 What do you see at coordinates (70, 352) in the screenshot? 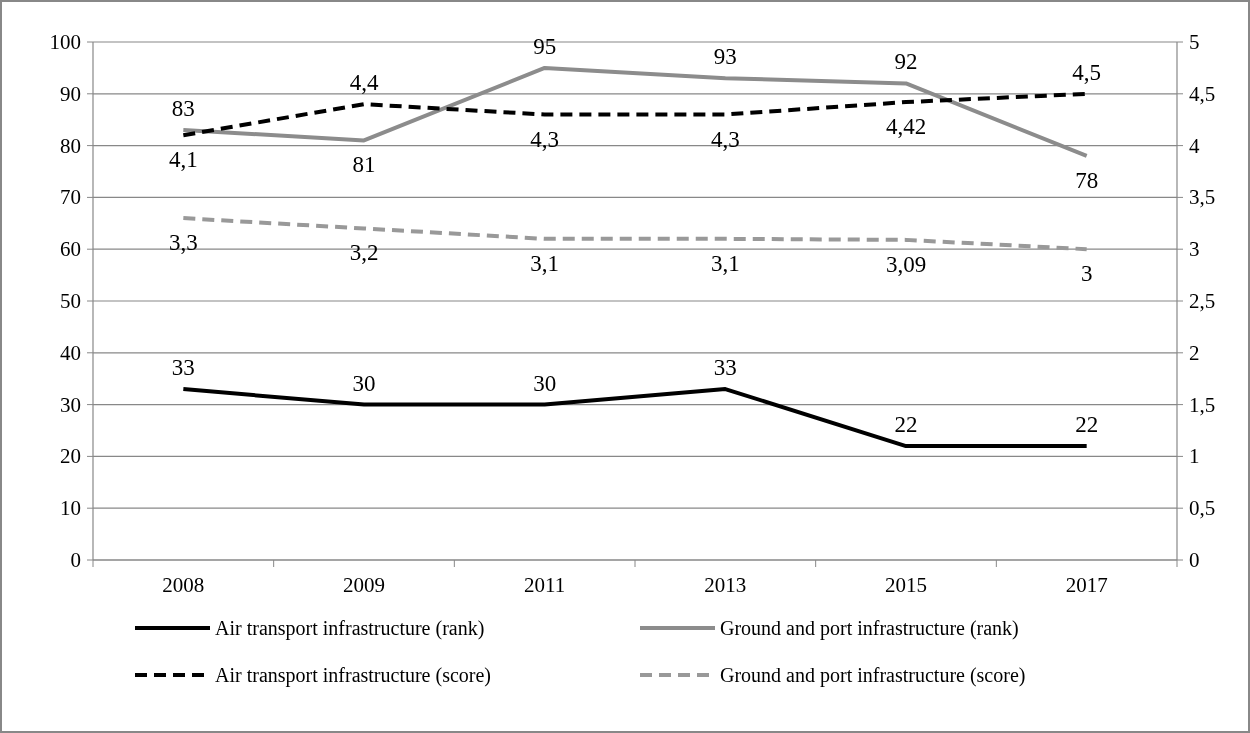
I see `y-tick-label: 40` at bounding box center [70, 352].